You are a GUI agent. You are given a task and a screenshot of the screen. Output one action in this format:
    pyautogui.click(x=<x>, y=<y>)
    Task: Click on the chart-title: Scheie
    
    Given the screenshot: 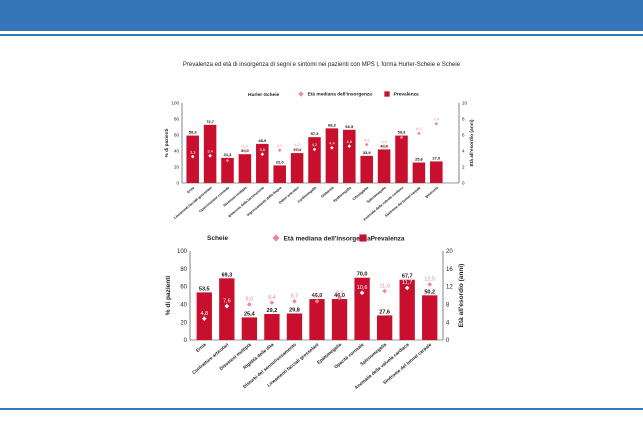 What is the action you would take?
    pyautogui.click(x=217, y=238)
    